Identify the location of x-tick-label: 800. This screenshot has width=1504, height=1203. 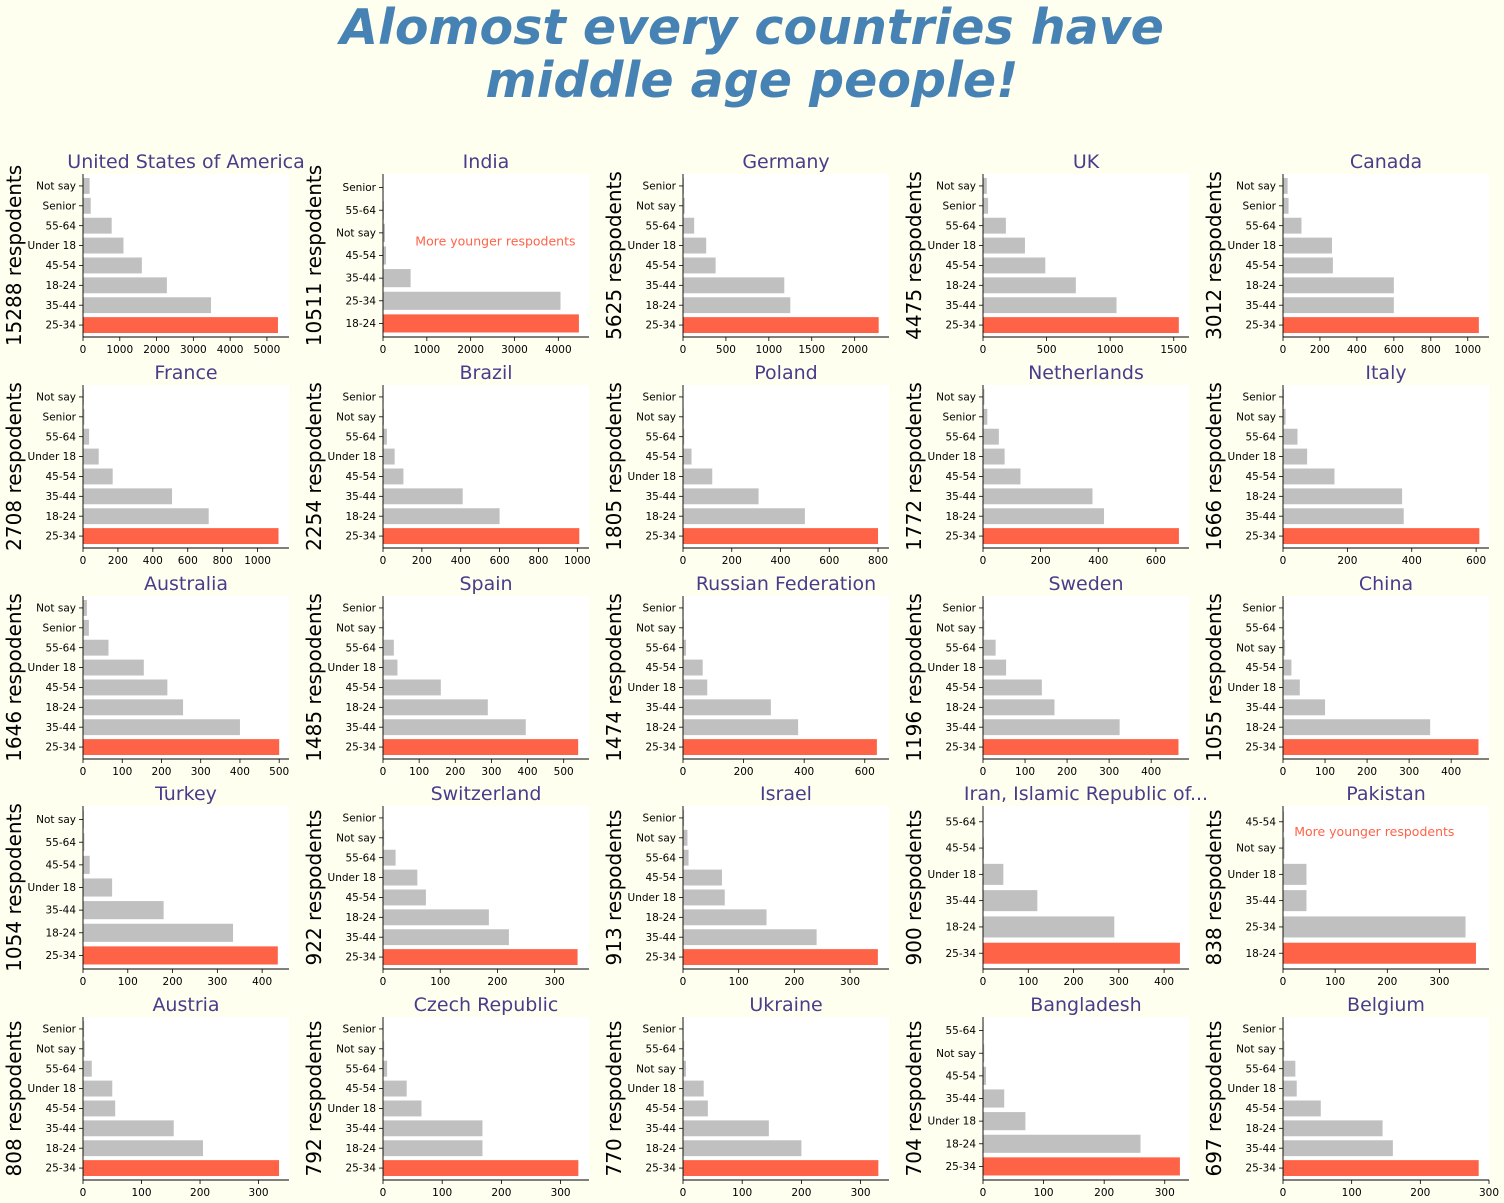
(1431, 350).